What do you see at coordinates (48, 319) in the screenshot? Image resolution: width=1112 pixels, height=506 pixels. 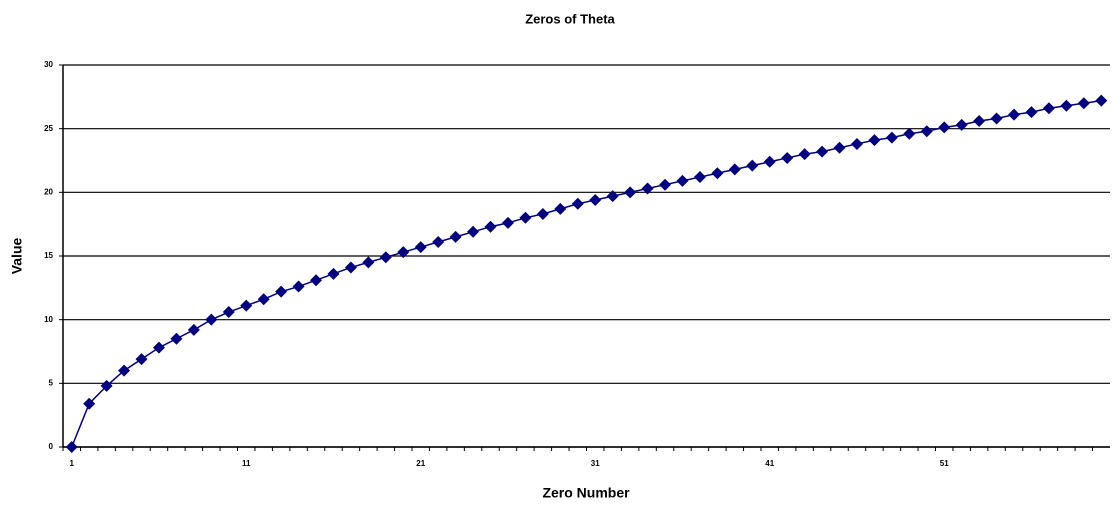 I see `y-tick-label: 10` at bounding box center [48, 319].